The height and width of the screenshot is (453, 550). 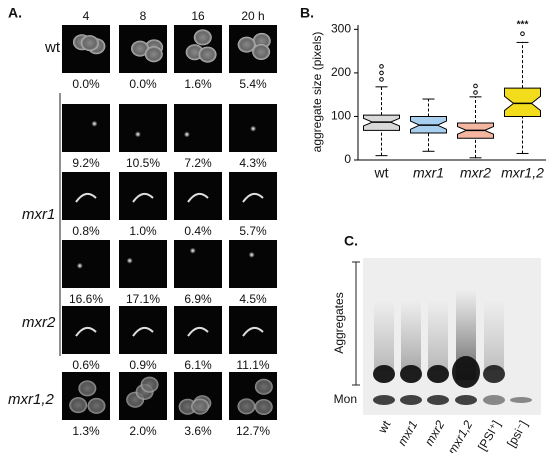 What do you see at coordinates (252, 16) in the screenshot?
I see `time-label: 20 h` at bounding box center [252, 16].